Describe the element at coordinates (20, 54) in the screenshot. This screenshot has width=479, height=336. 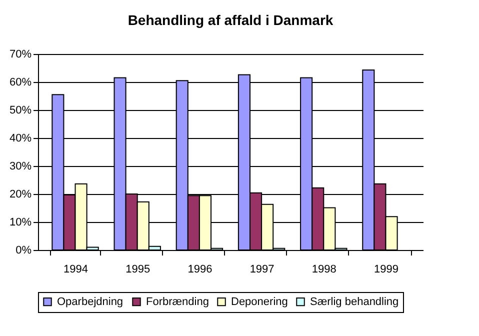
I see `y-tick-label: 70%` at that location.